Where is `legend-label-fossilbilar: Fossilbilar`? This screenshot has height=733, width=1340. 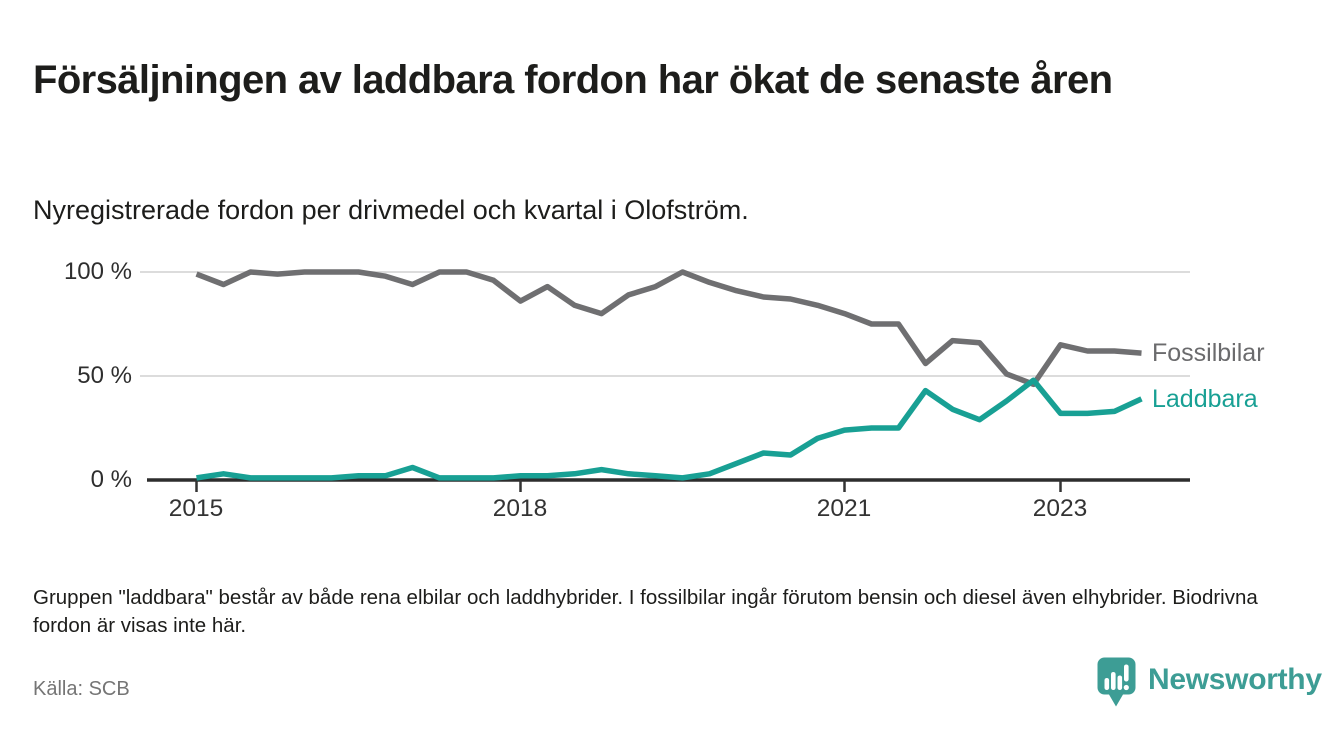
legend-label-fossilbilar: Fossilbilar is located at coordinates (1208, 353).